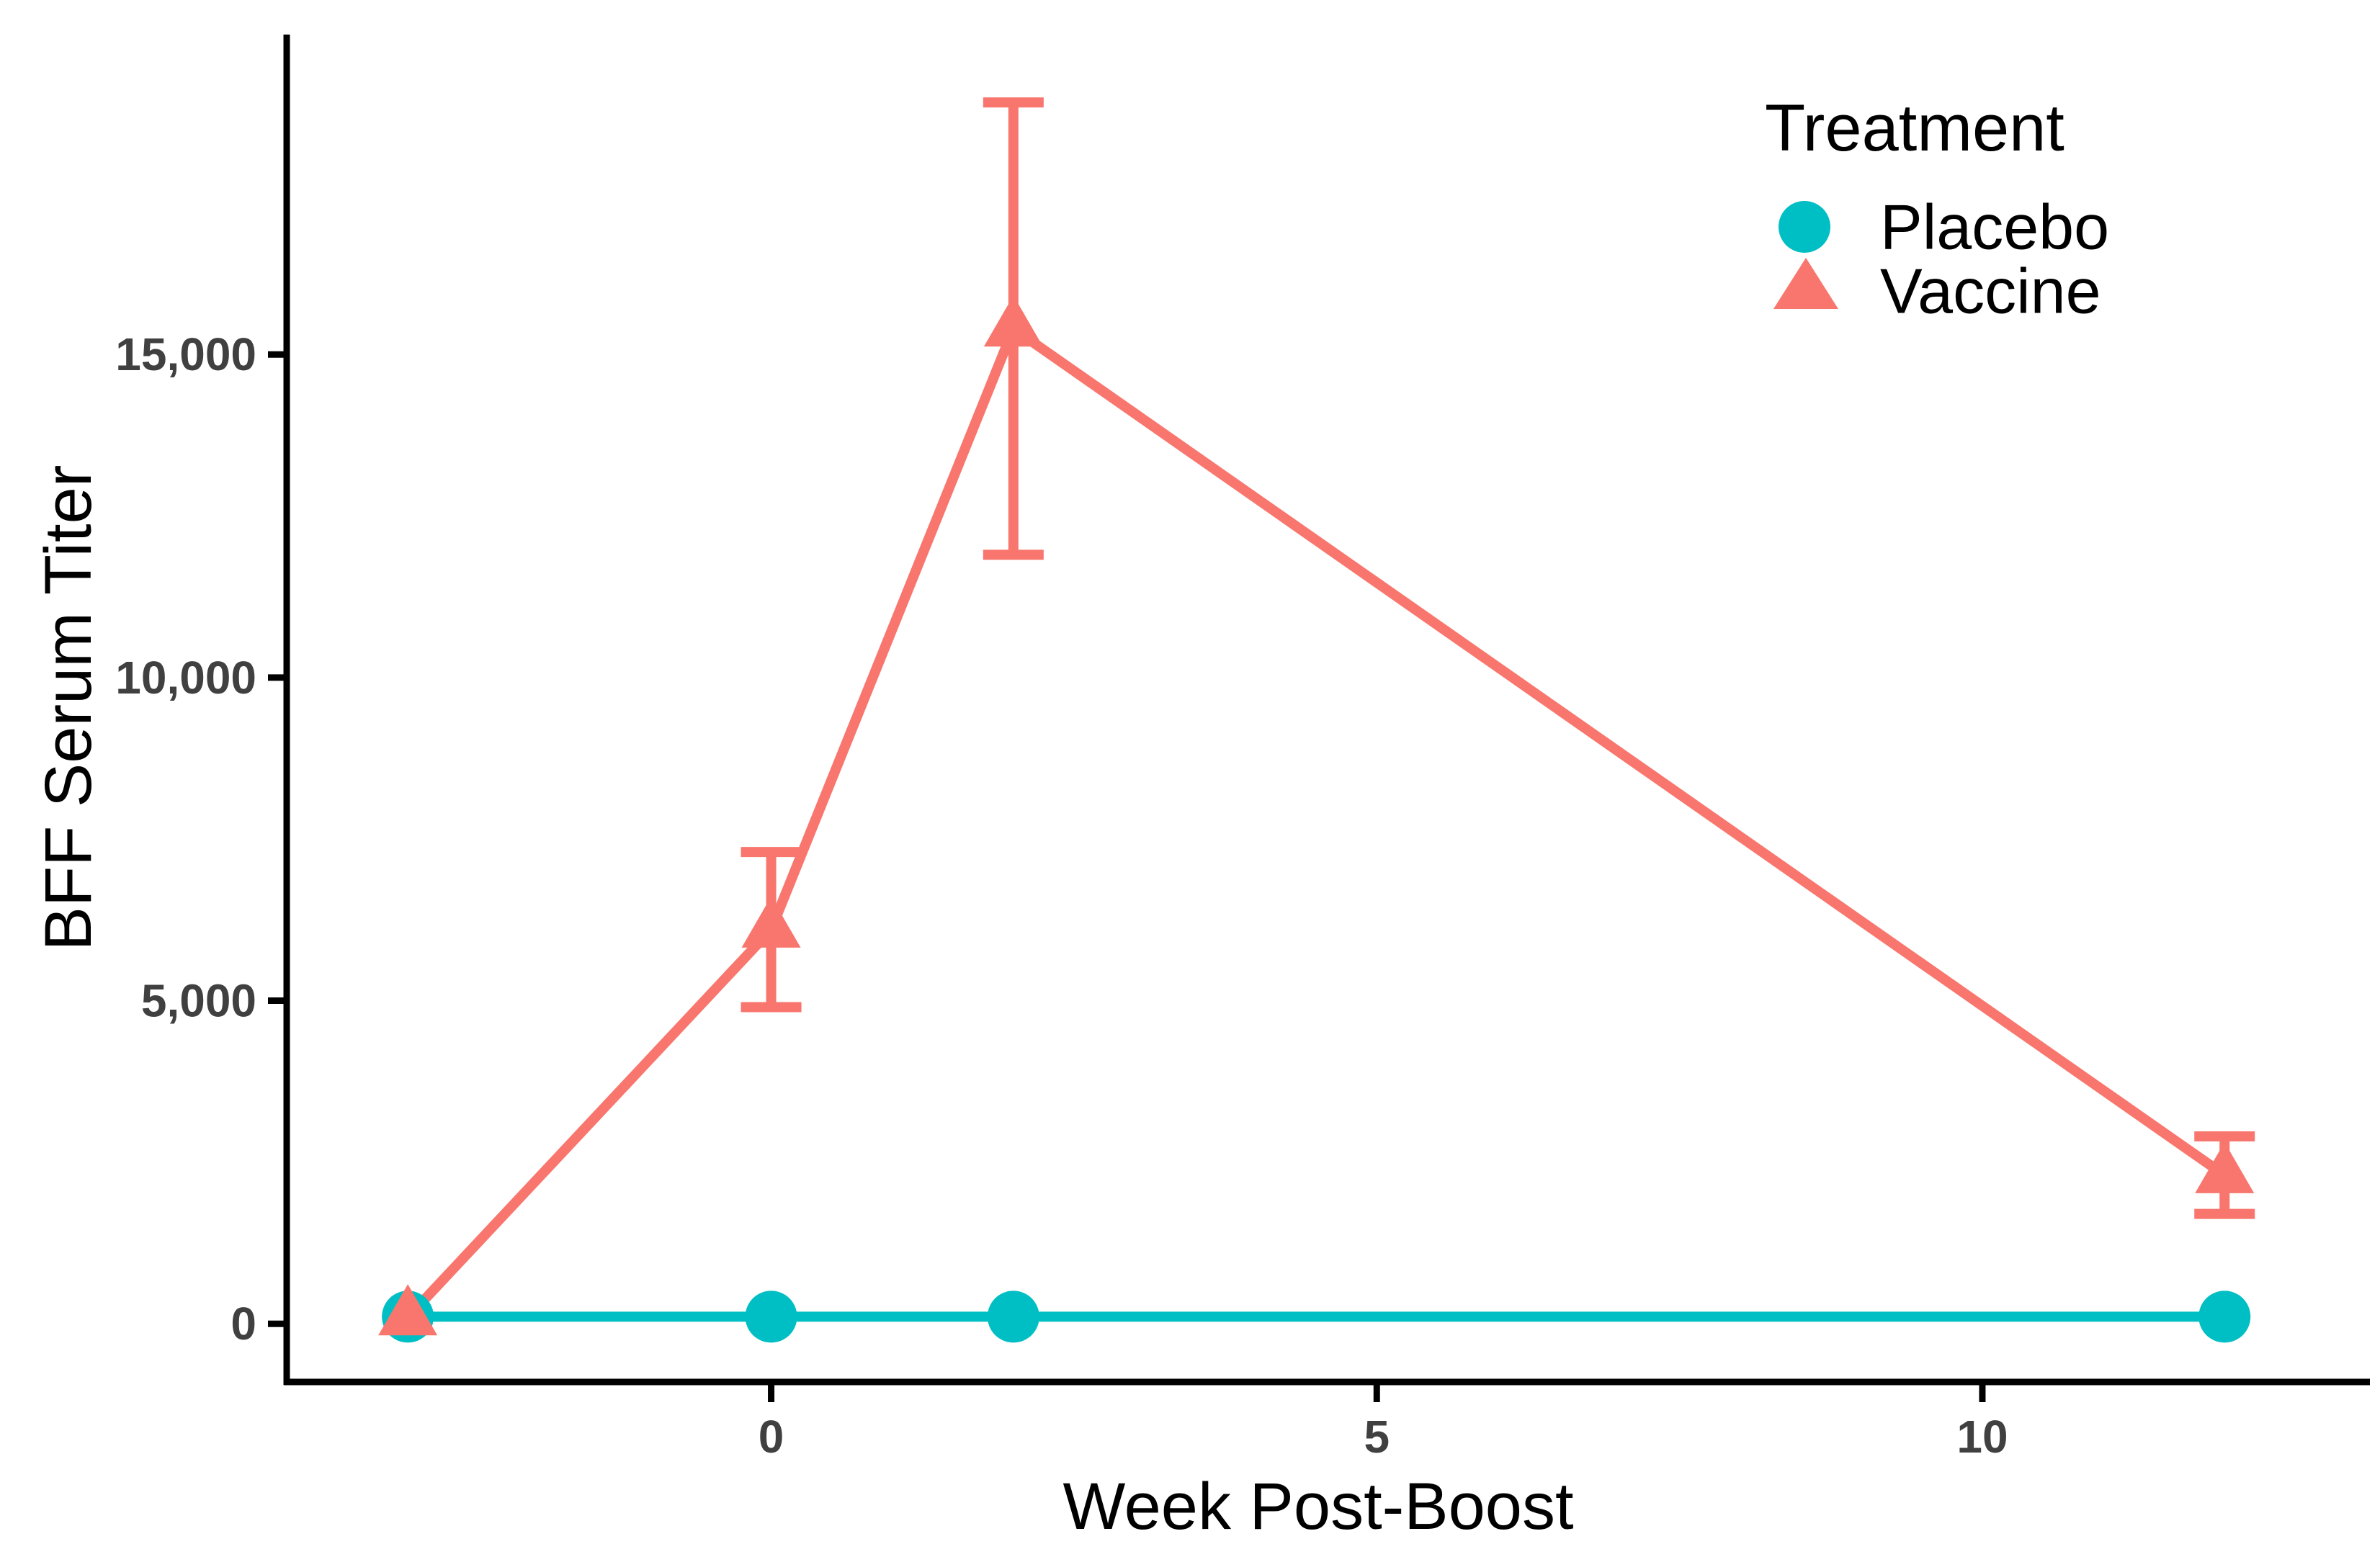  Describe the element at coordinates (185, 354) in the screenshot. I see `y-tick-label: 15,000` at that location.